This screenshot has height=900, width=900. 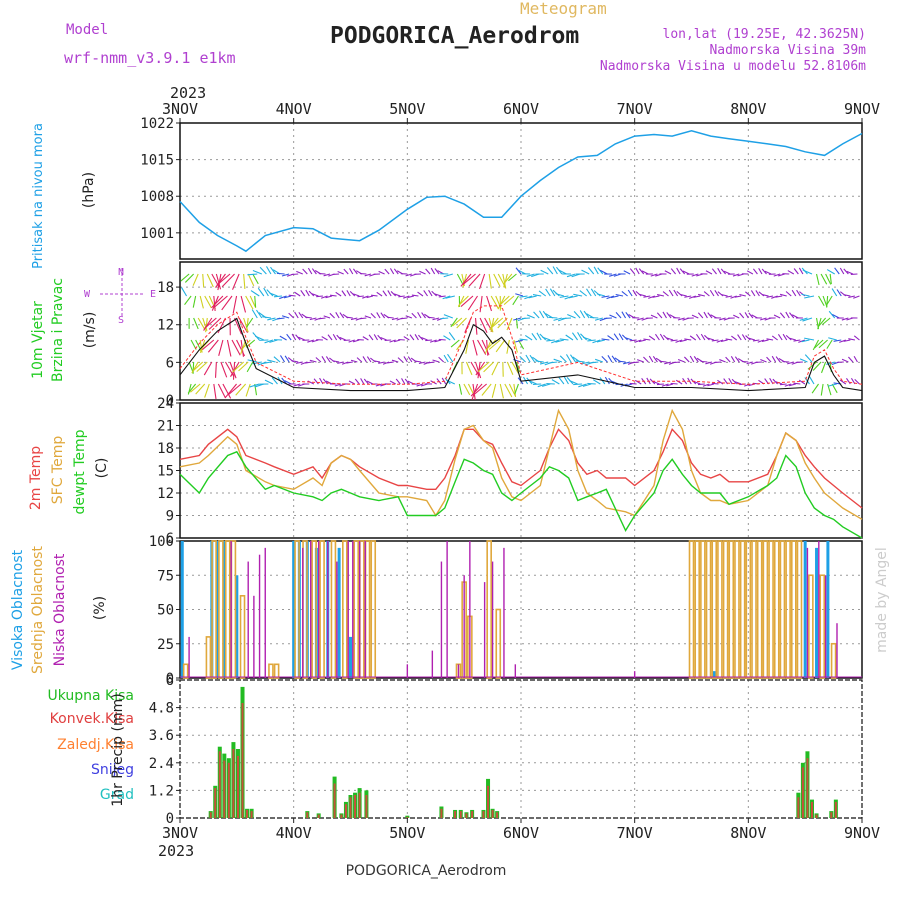 What do you see at coordinates (170, 363) in the screenshot?
I see `wind-tick-label: 6` at bounding box center [170, 363].